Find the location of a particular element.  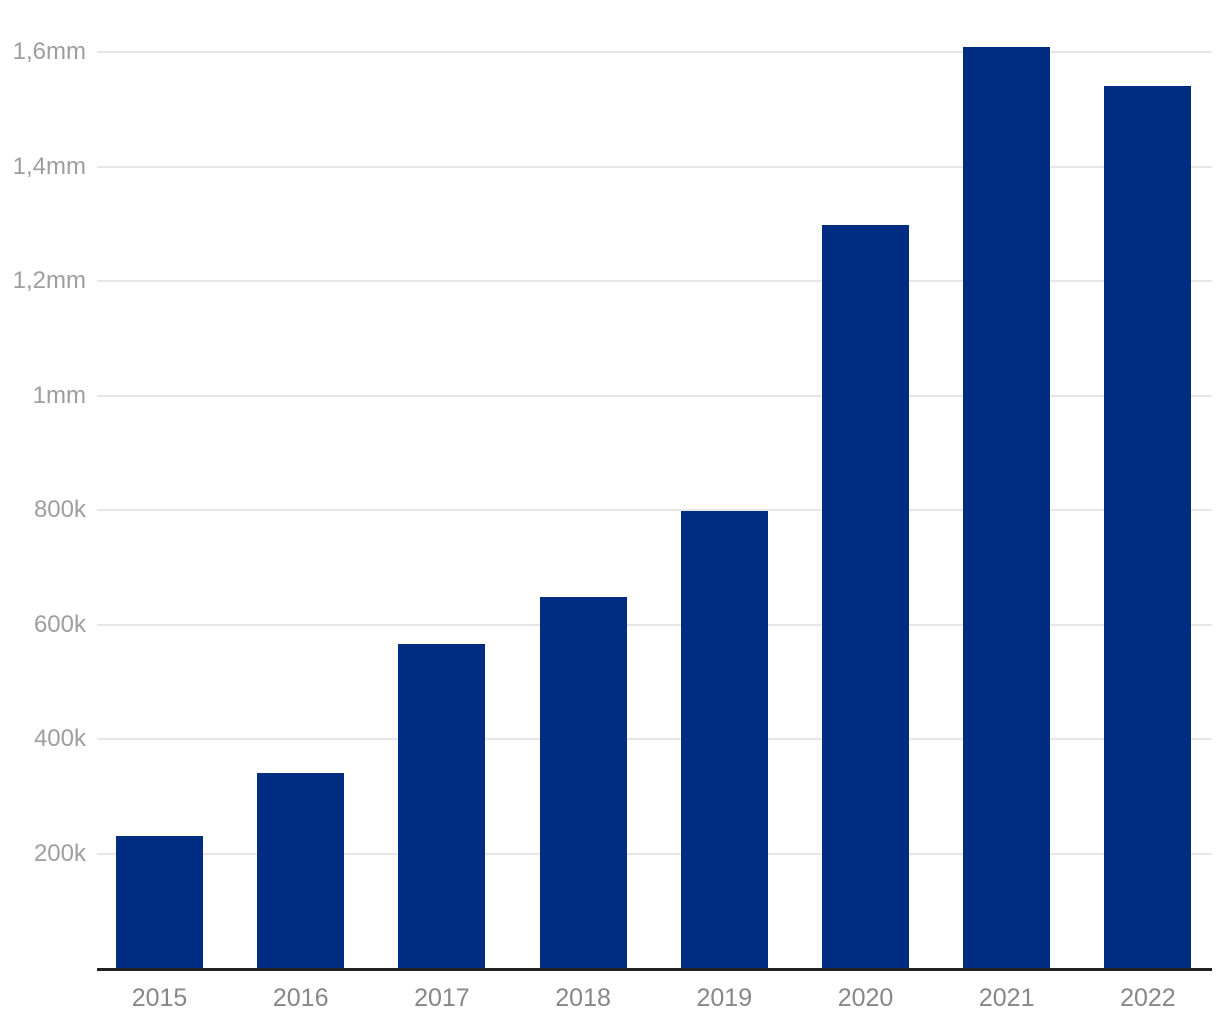

x-tick-label-2020: 2020 is located at coordinates (865, 998).